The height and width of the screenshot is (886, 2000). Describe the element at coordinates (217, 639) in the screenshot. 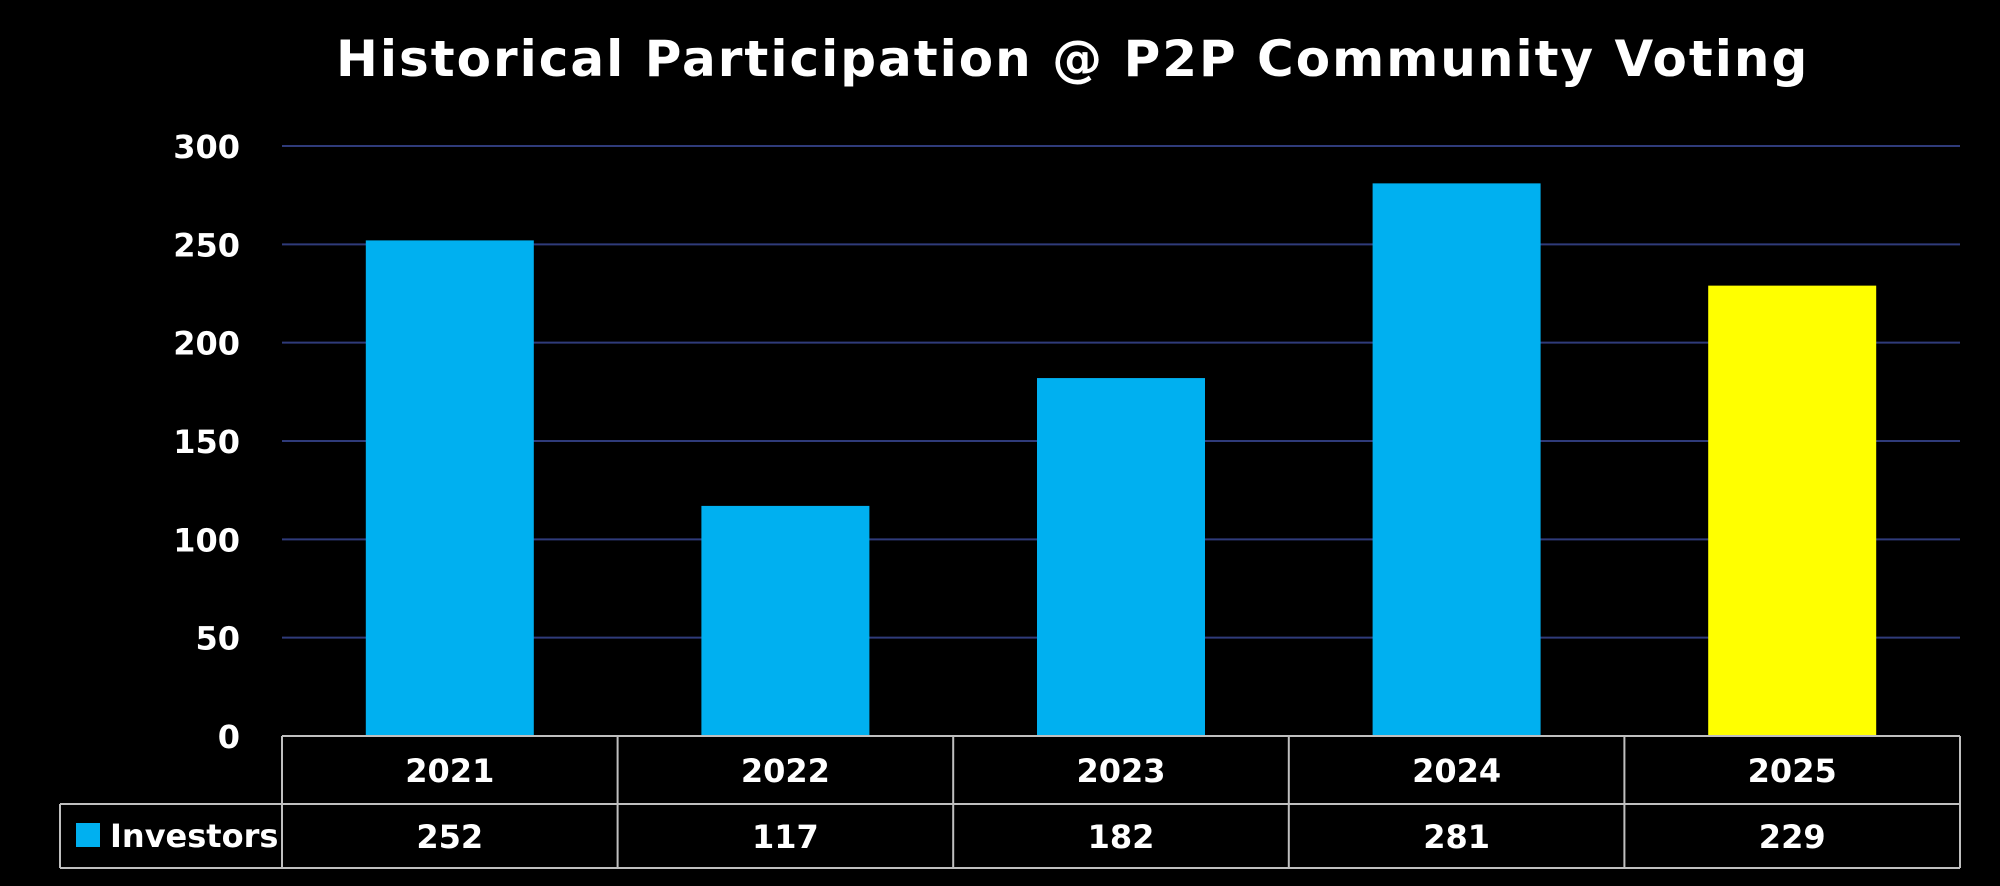

I see `y-tick-label: 50` at that location.